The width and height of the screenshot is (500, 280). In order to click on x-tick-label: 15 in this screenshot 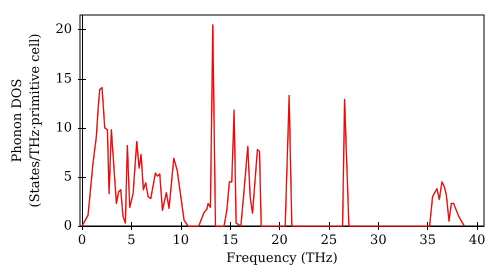, I will do `click(230, 240)`.